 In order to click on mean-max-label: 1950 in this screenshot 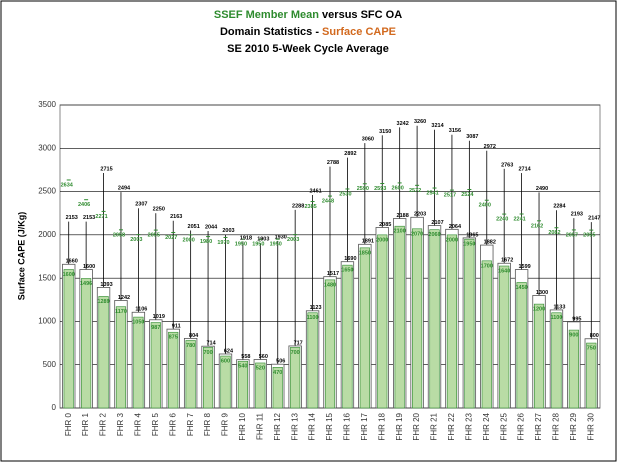, I will do `click(241, 245)`.